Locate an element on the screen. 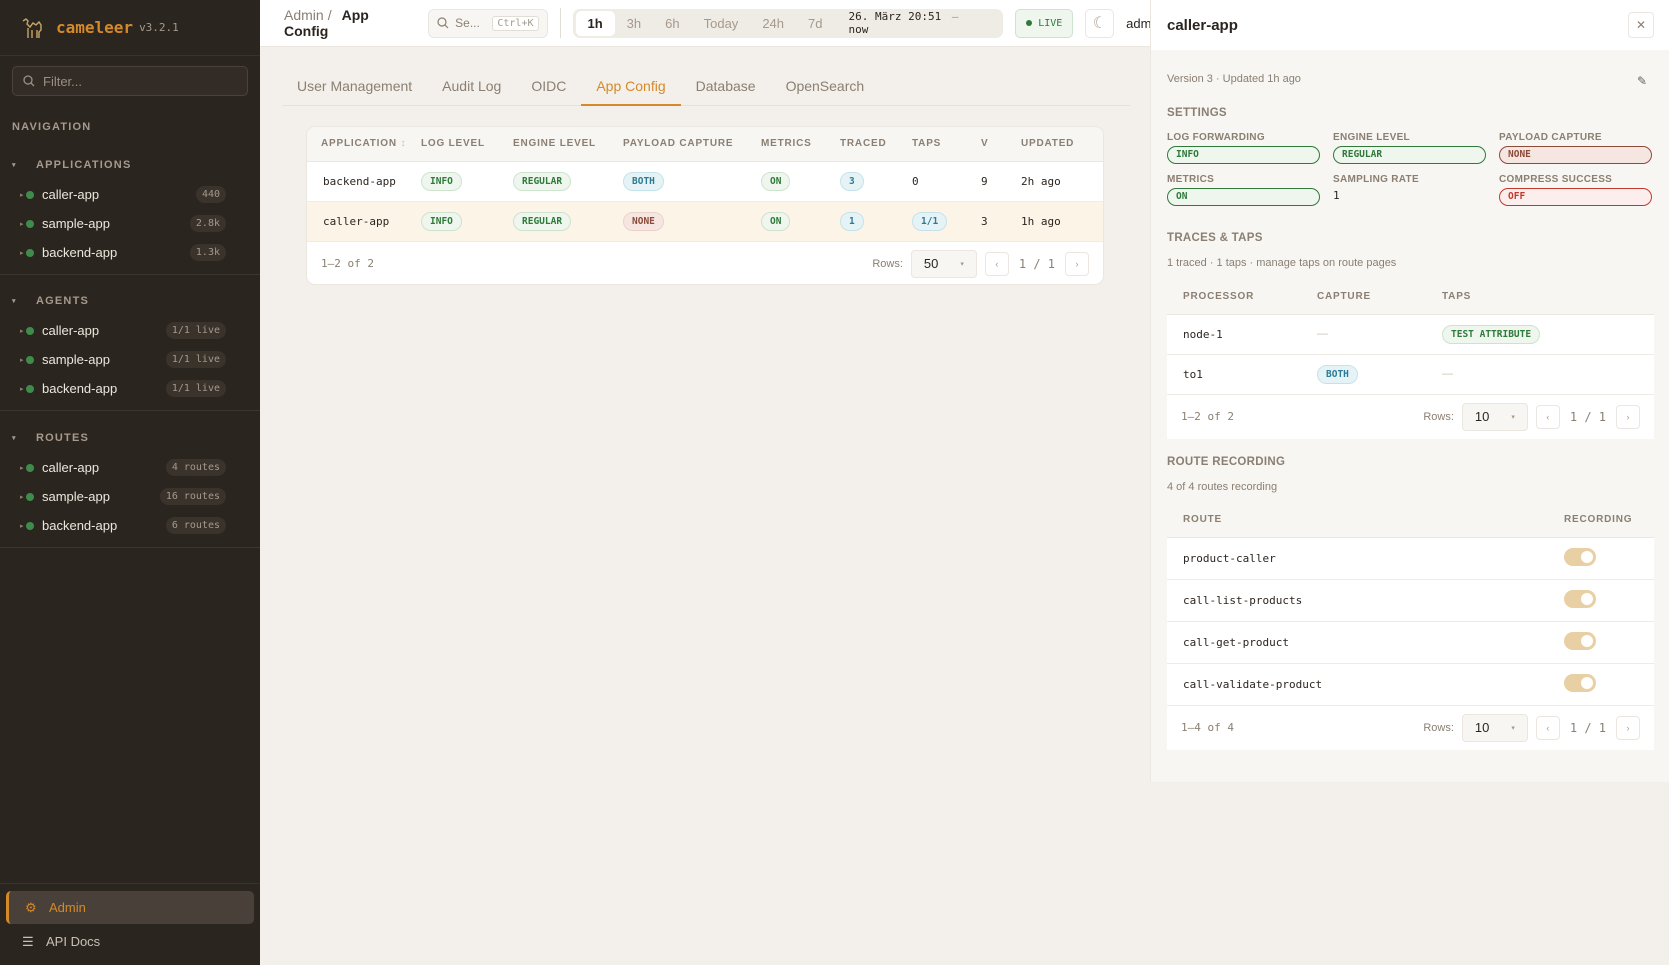 This screenshot has width=1669, height=965. rows-per-page-select: 50 ▾ is located at coordinates (943, 263).